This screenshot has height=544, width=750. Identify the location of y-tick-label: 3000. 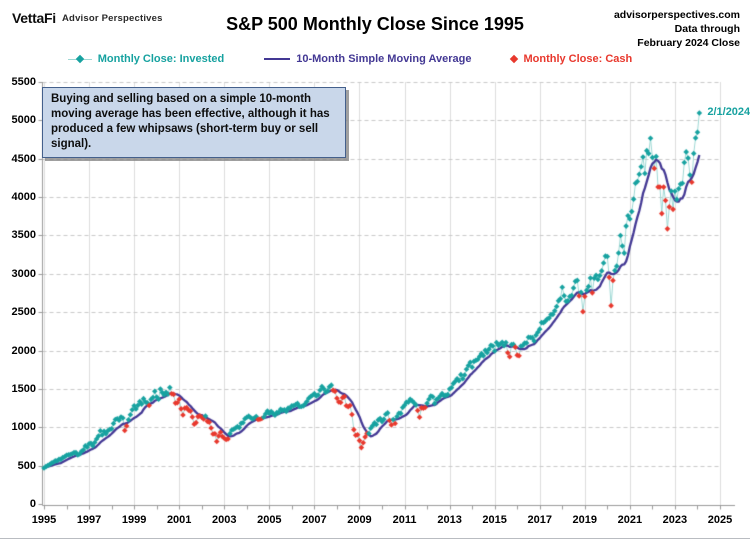
(23, 273).